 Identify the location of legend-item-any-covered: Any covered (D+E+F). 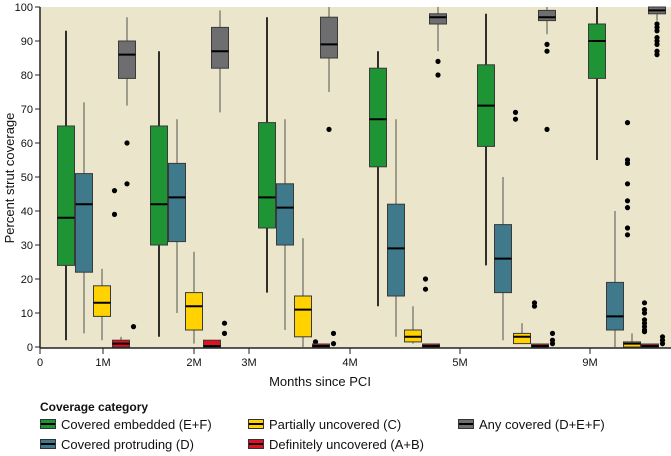
(558, 424).